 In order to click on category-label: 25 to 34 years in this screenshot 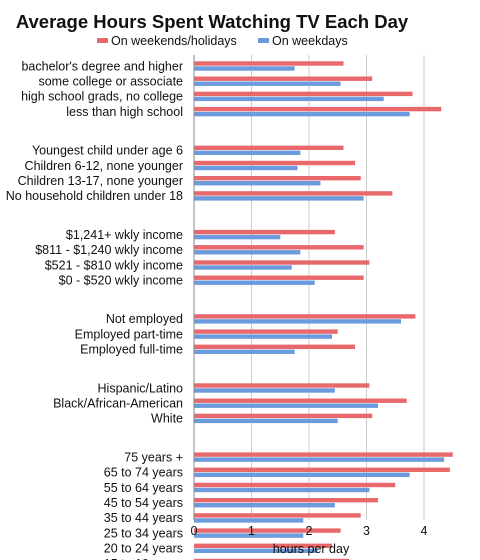, I will do `click(143, 533)`.